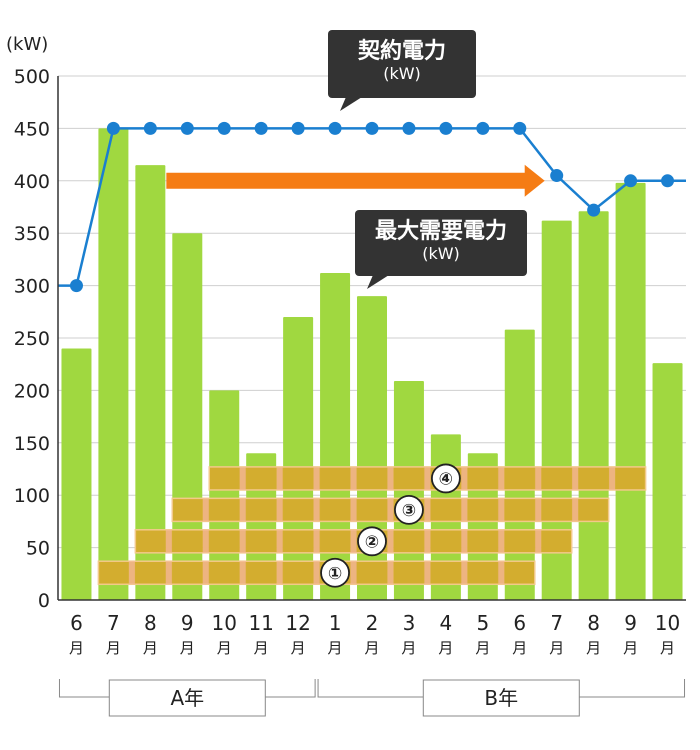 This screenshot has height=750, width=700. I want to click on year-label-2: B年, so click(501, 698).